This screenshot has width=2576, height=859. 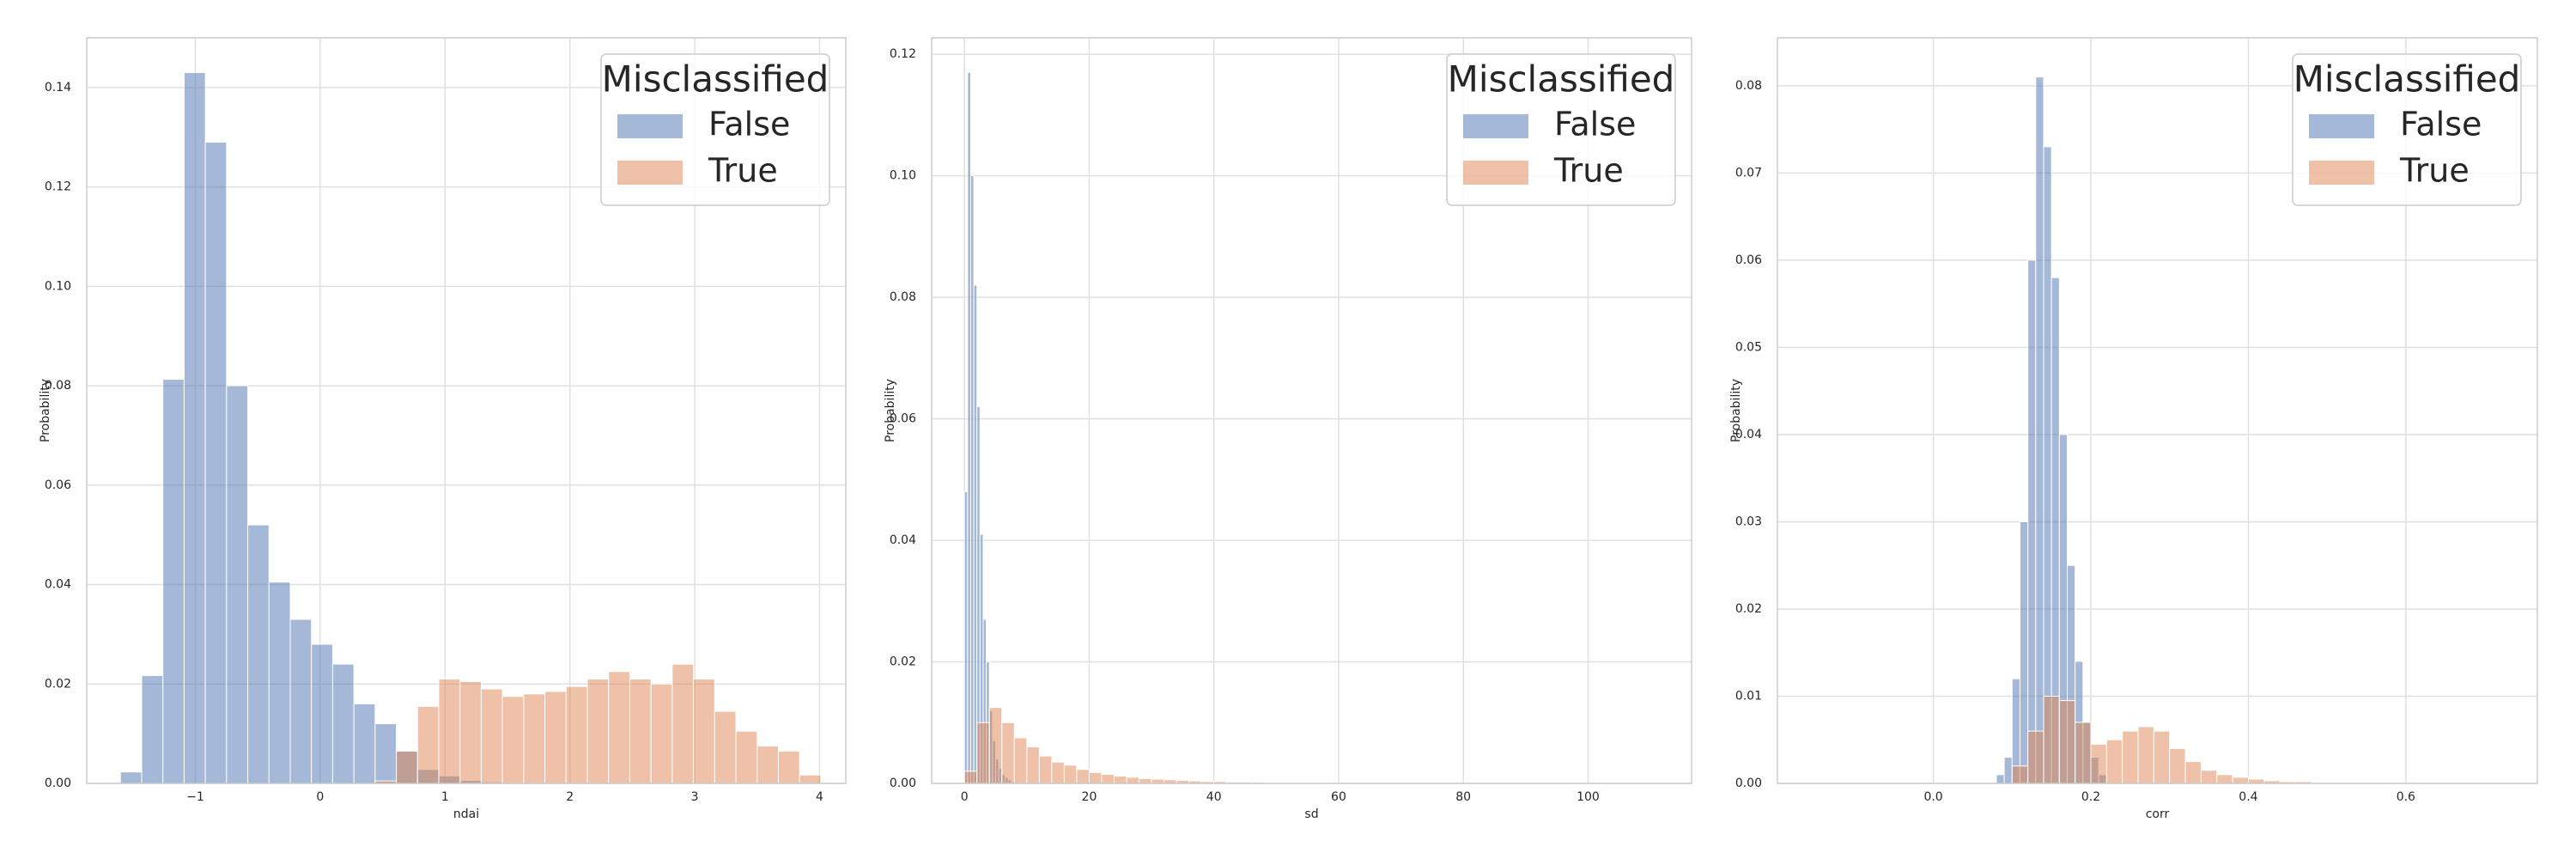 I want to click on legend: Misclassified False True, so click(x=715, y=130).